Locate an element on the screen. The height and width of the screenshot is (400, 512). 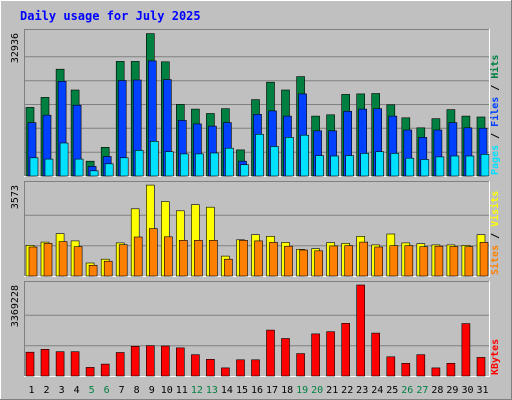
day-label: 24 is located at coordinates (377, 390).